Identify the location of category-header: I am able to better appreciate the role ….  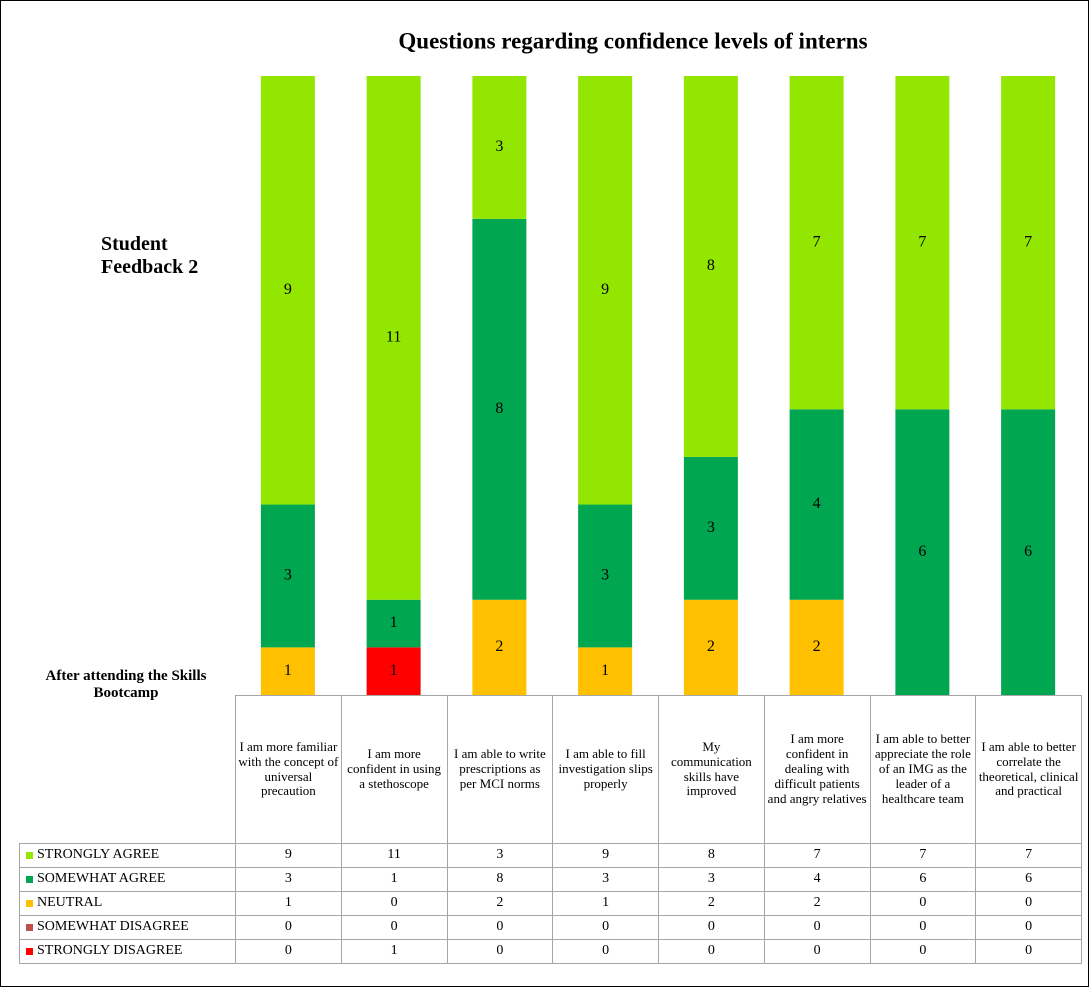
(923, 769).